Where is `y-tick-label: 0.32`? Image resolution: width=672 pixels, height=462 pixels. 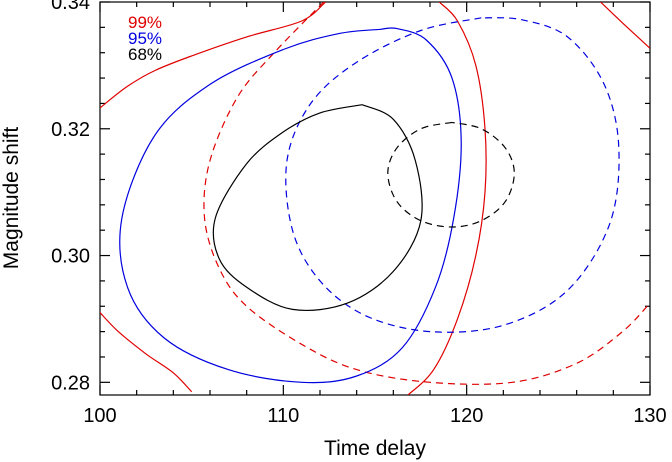
y-tick-label: 0.32 is located at coordinates (70, 130).